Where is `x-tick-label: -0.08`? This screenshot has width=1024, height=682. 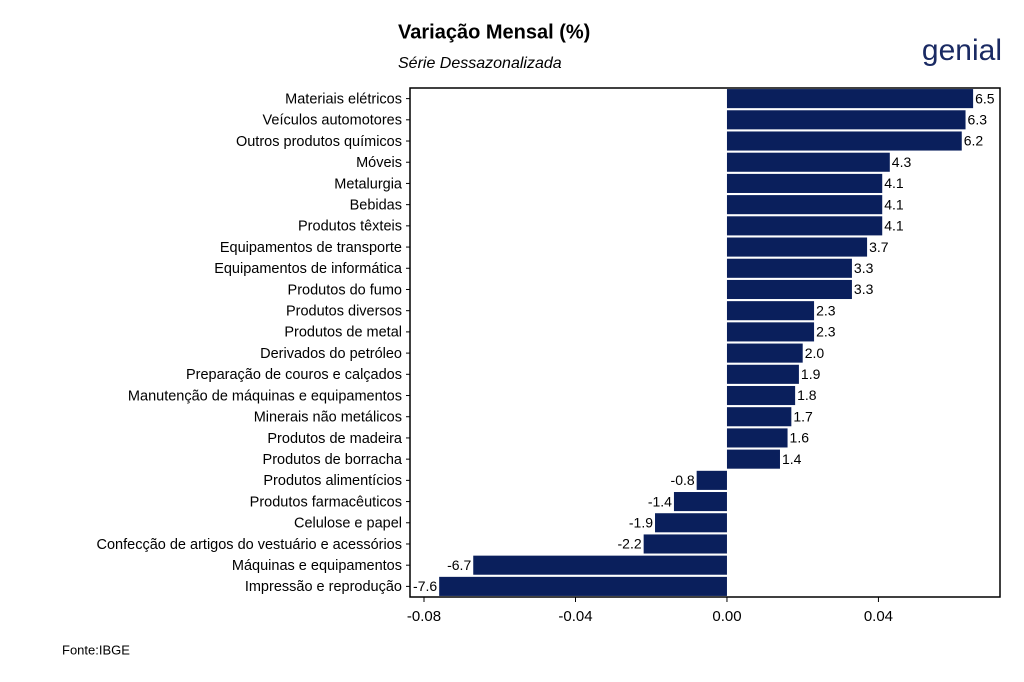 x-tick-label: -0.08 is located at coordinates (424, 616).